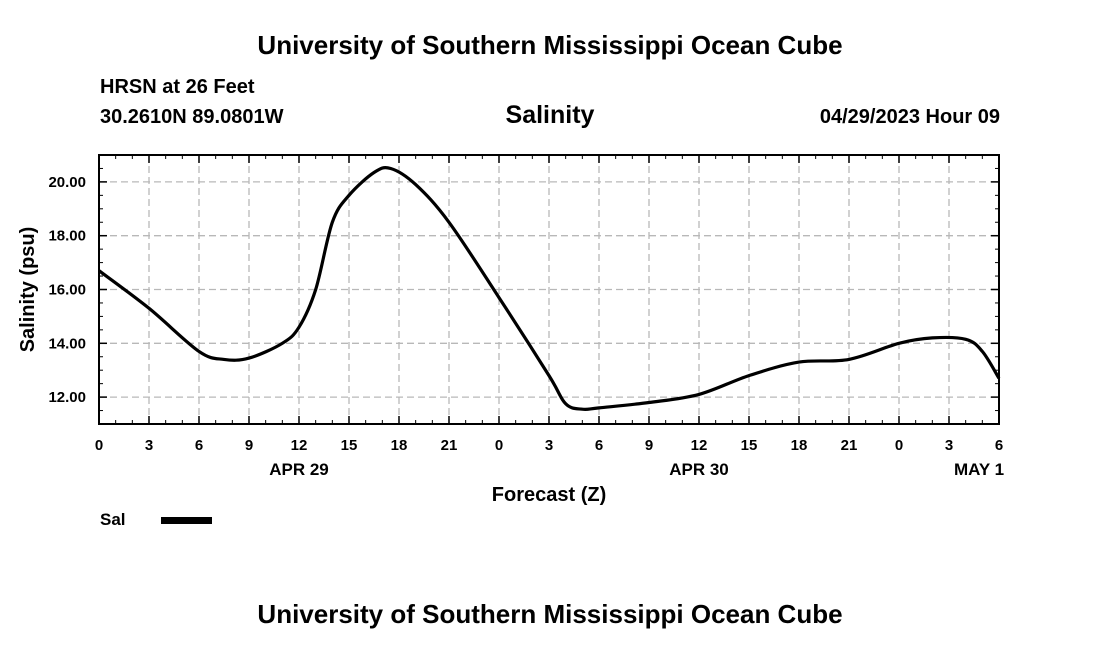  I want to click on station-label: HRSN at 26 Feet, so click(177, 87).